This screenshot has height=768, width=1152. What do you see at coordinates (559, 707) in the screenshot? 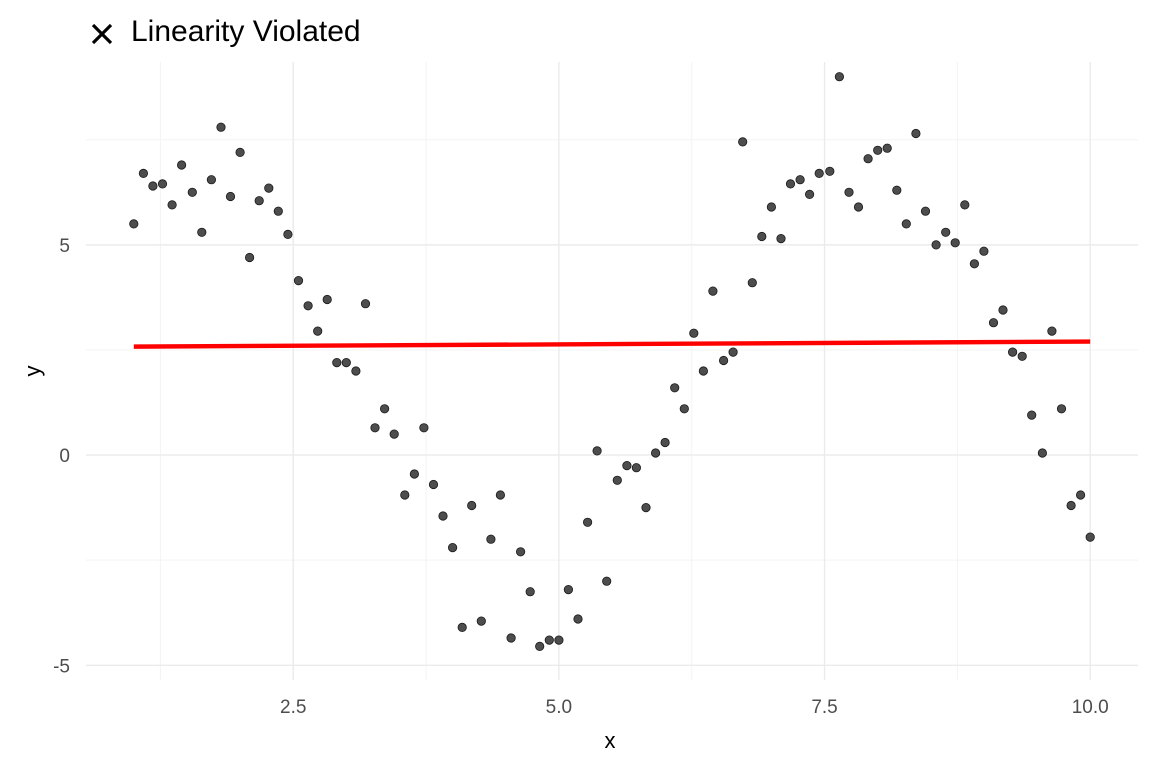
I see `x-tick-label: 5.0` at bounding box center [559, 707].